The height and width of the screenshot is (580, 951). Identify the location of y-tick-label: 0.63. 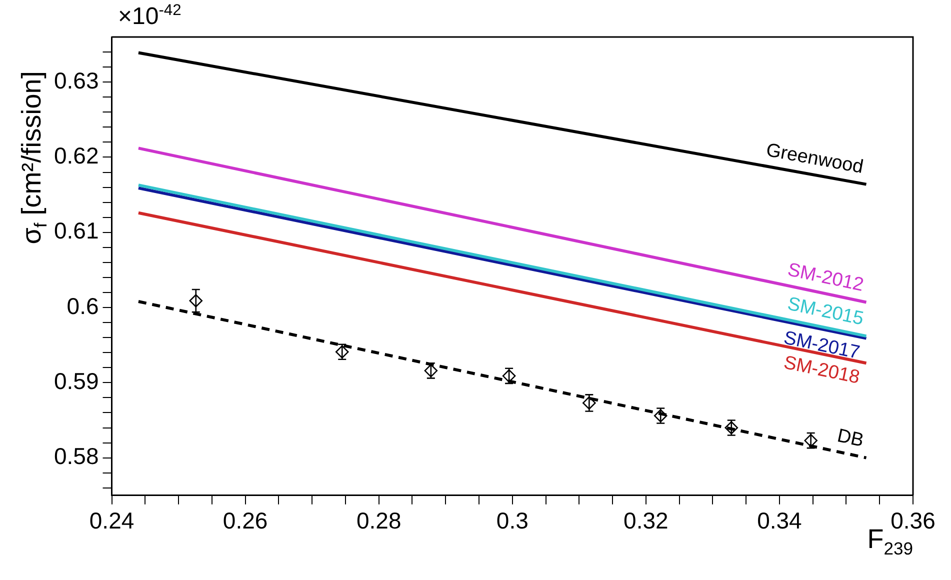
(76, 80).